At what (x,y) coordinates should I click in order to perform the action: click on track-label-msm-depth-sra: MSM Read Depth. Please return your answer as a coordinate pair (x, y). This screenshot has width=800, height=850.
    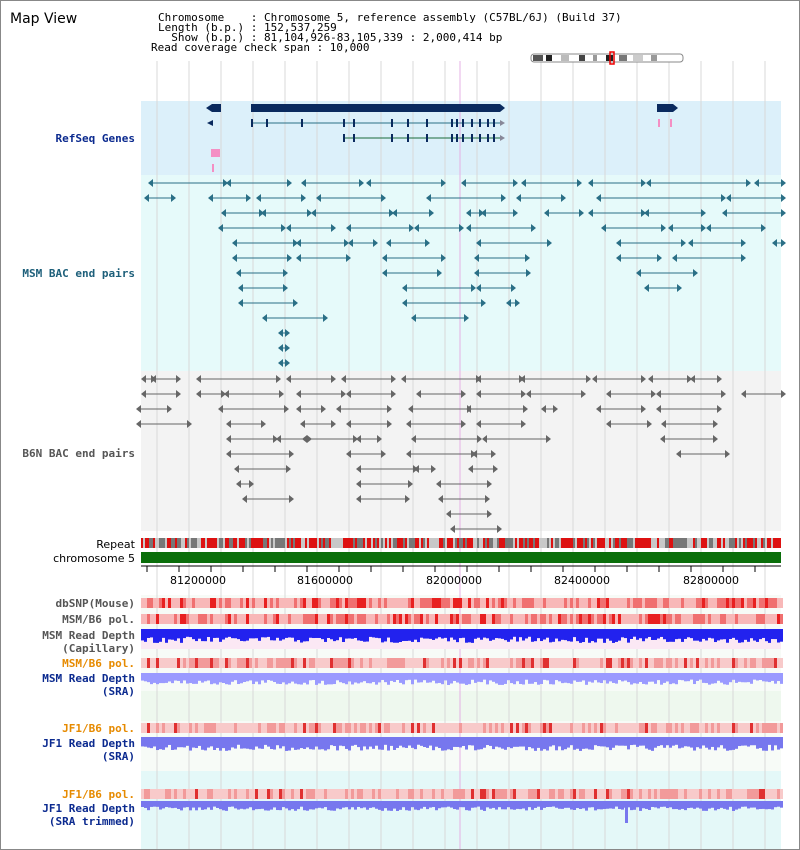
    Looking at the image, I should click on (88, 678).